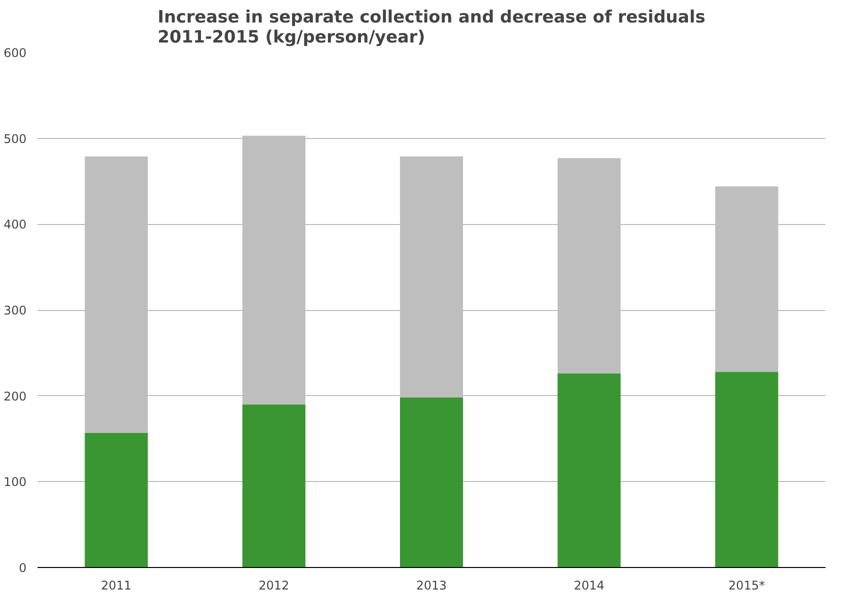  Describe the element at coordinates (116, 585) in the screenshot. I see `x-tick-label: 2011` at that location.